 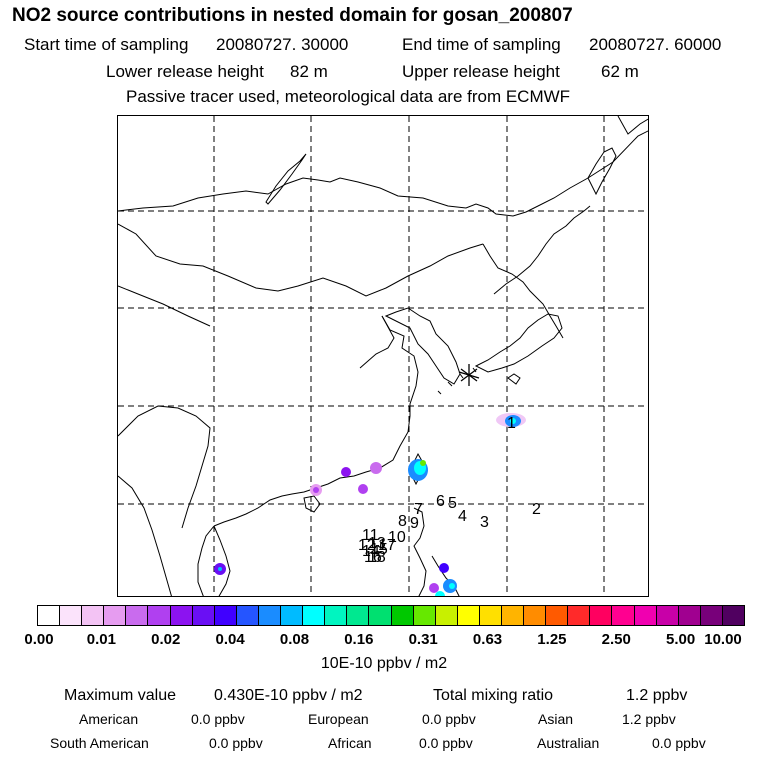 I want to click on colorbar-tick-label: 0.02, so click(x=166, y=639).